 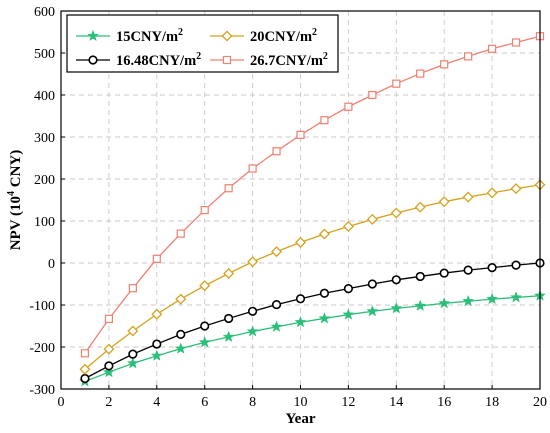 What do you see at coordinates (61, 402) in the screenshot?
I see `x-tick-label: 0` at bounding box center [61, 402].